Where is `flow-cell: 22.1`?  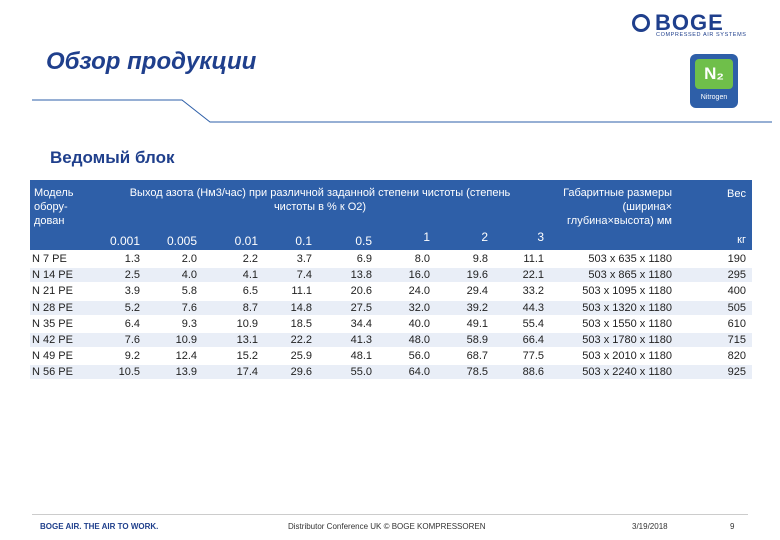 flow-cell: 22.1 is located at coordinates (533, 275).